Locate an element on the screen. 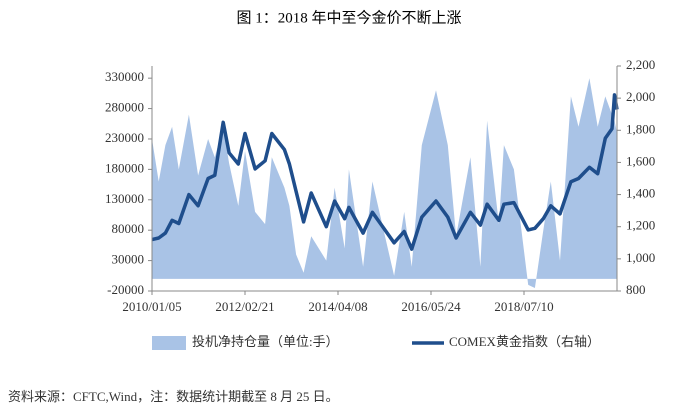 The width and height of the screenshot is (698, 417). y-tick-label: 280000 is located at coordinates (124, 107).